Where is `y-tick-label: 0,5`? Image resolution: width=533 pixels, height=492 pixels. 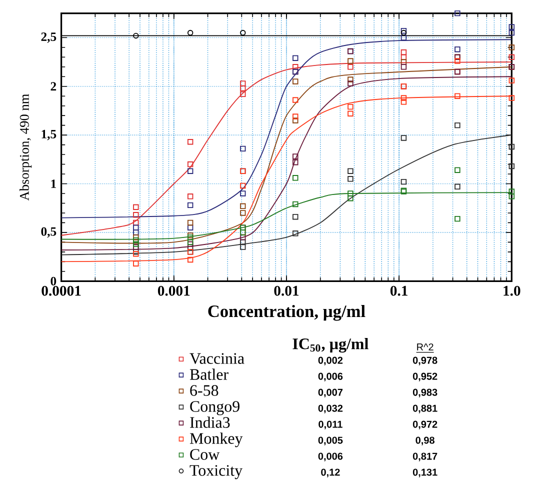
y-tick-label: 0,5 is located at coordinates (48, 232).